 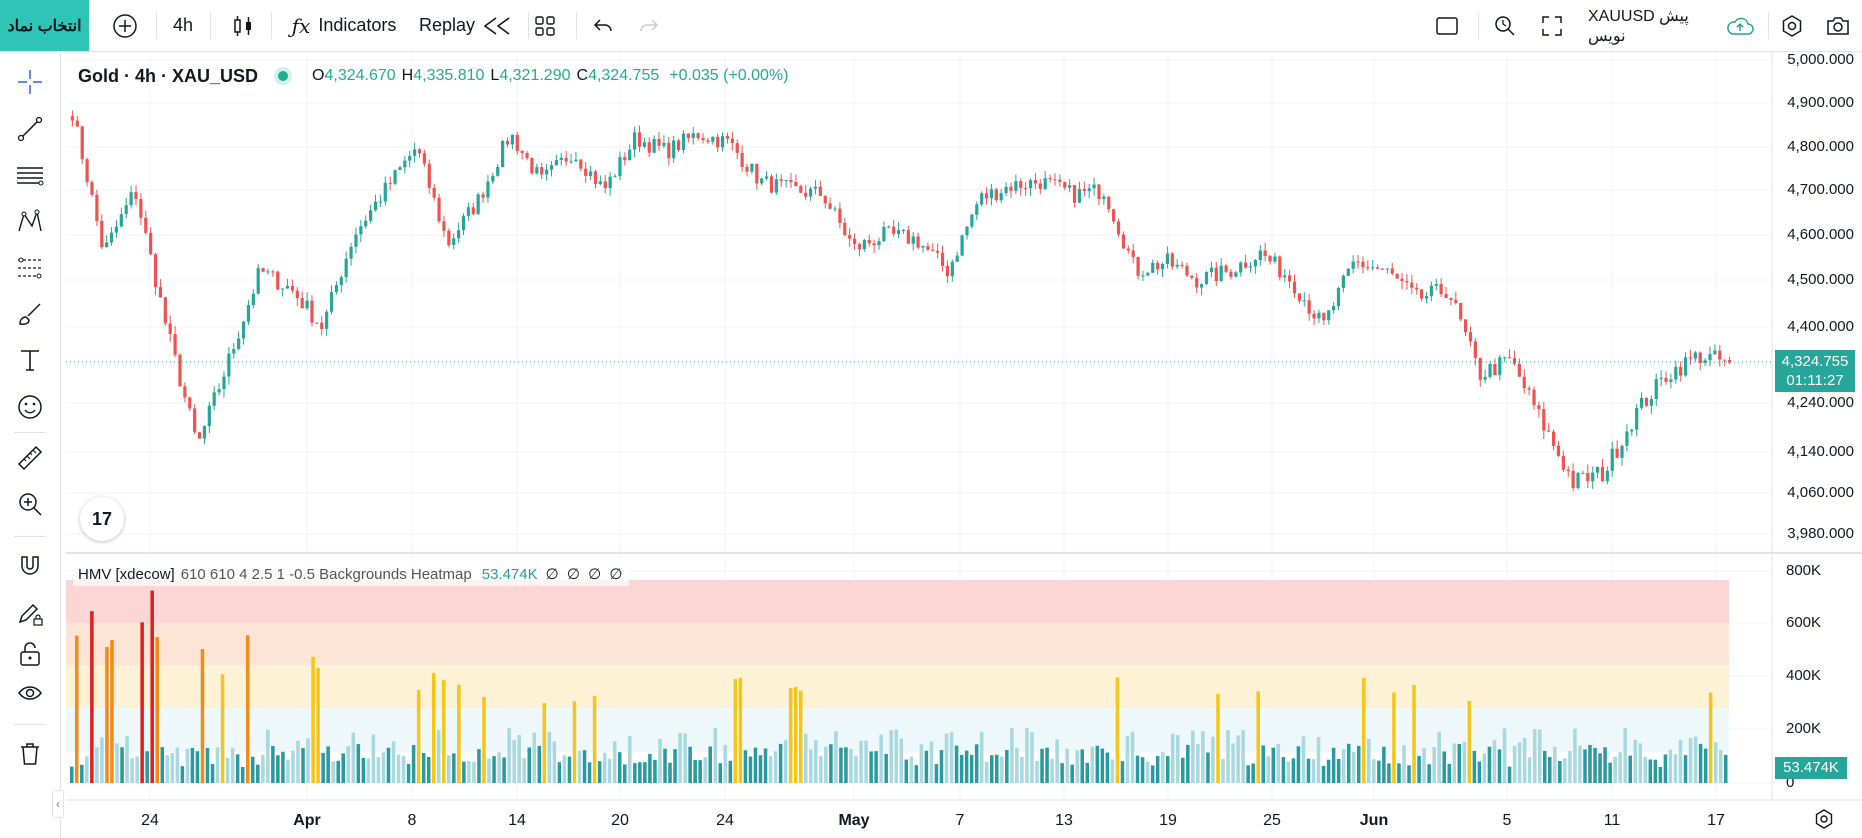 What do you see at coordinates (125, 25) in the screenshot?
I see `add-symbol-button` at bounding box center [125, 25].